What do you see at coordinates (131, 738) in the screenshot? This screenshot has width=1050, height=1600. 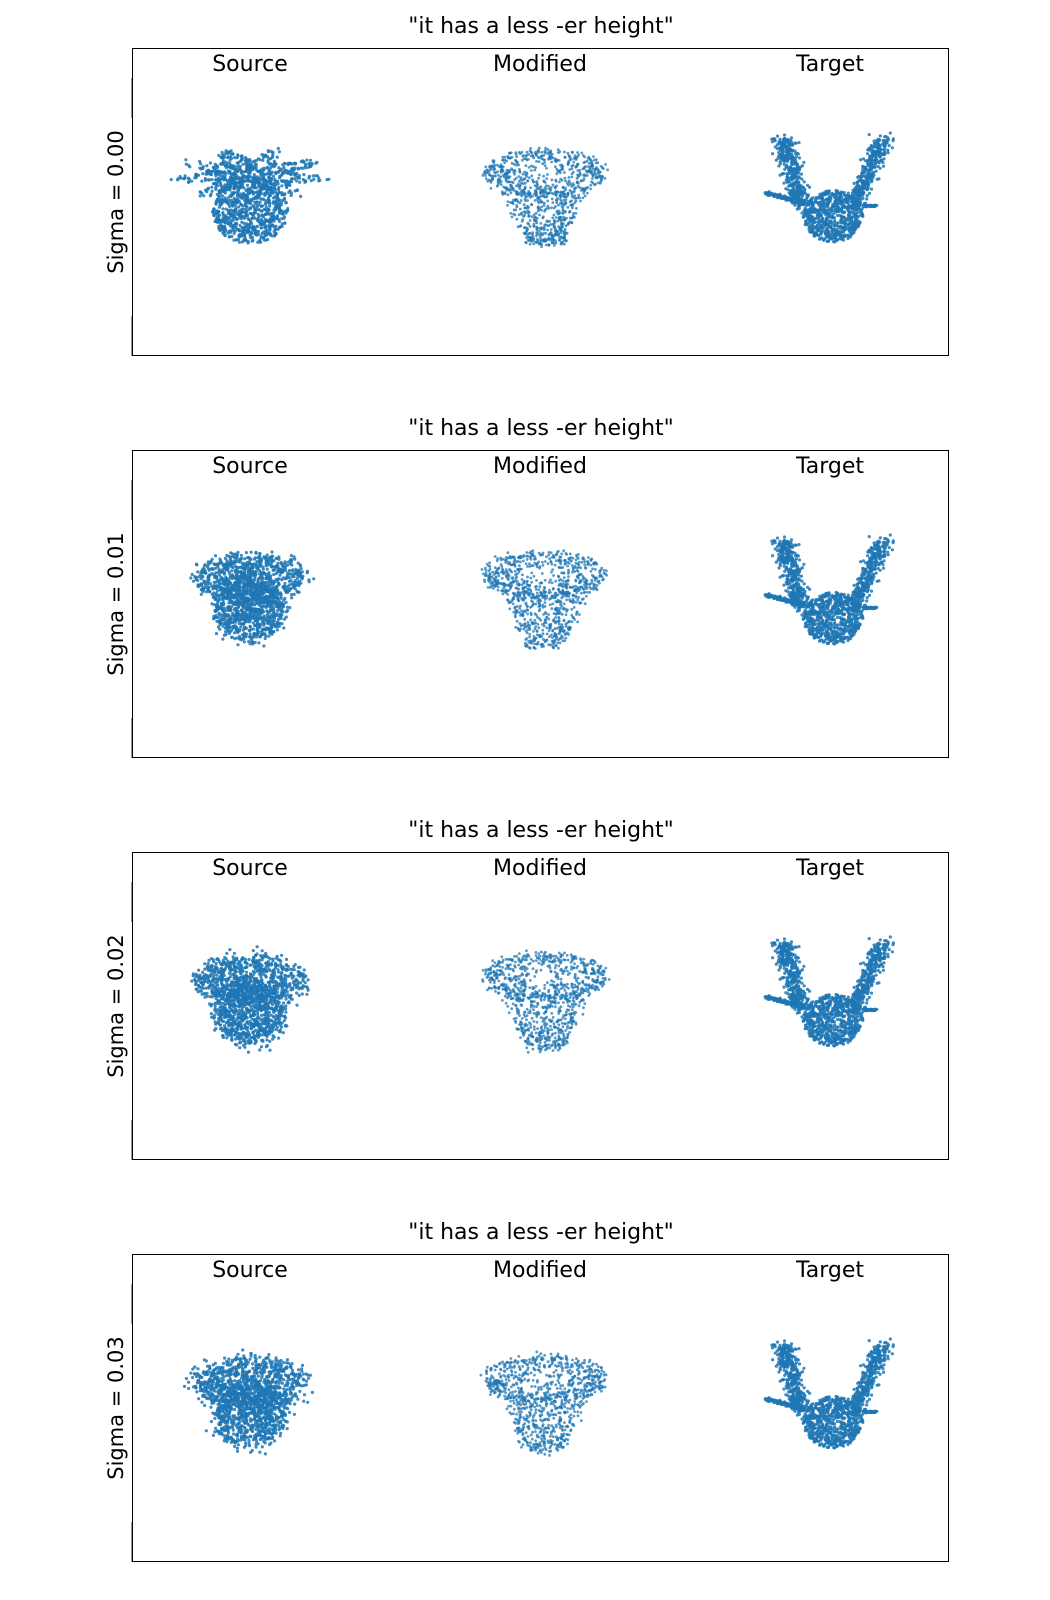 I see `left-spine-tick-bottom` at bounding box center [131, 738].